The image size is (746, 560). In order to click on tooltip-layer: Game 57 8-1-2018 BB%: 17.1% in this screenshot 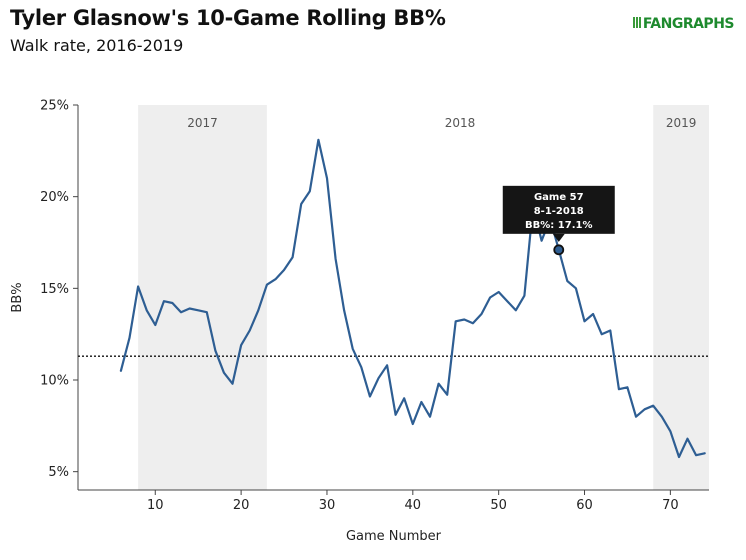, I will do `click(558, 220)`.